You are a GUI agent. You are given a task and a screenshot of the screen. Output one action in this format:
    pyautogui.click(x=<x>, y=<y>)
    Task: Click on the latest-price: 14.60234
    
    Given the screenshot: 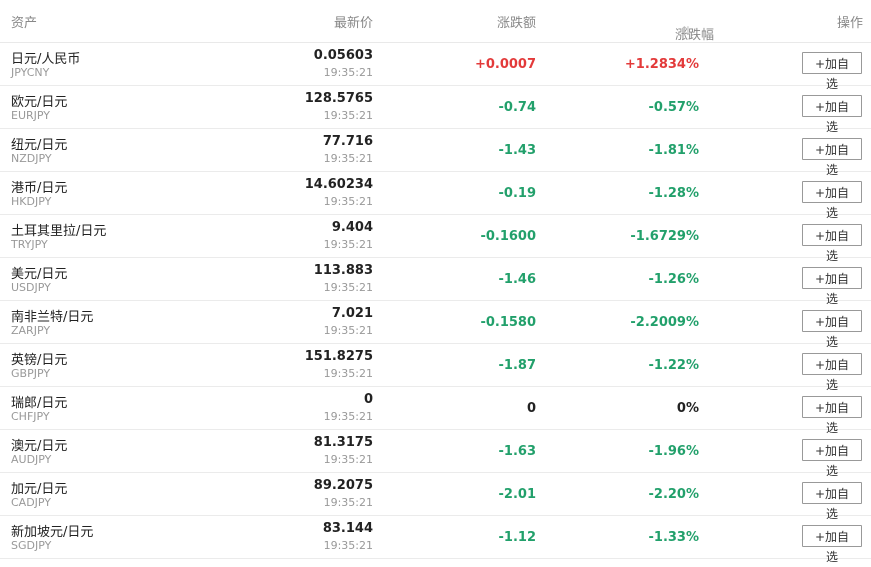 What is the action you would take?
    pyautogui.click(x=338, y=184)
    